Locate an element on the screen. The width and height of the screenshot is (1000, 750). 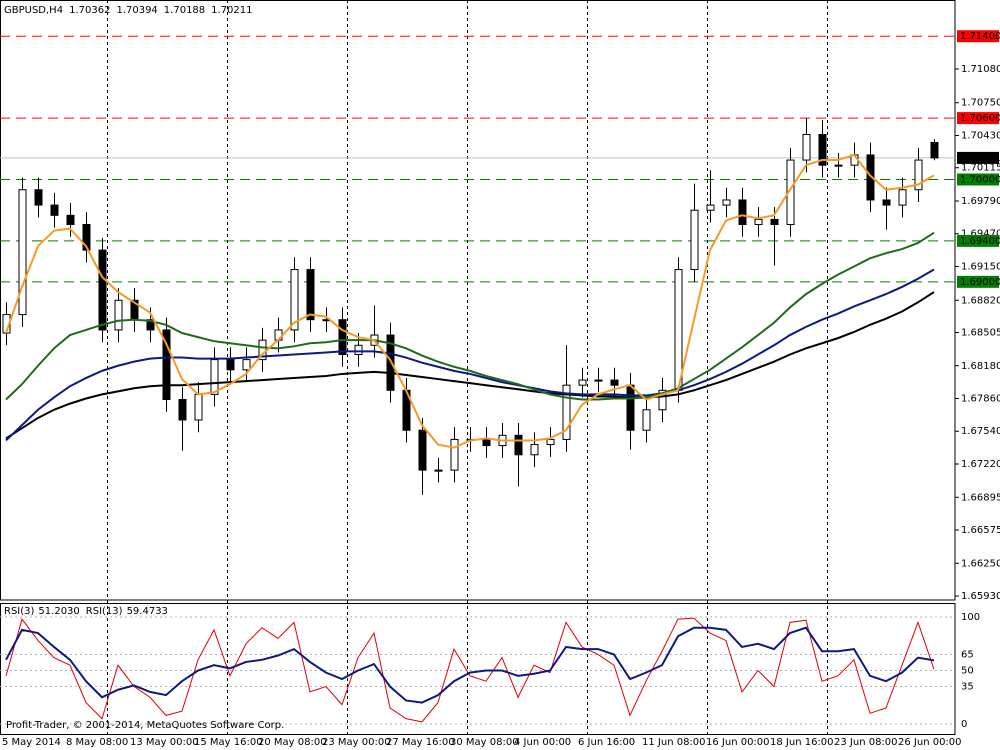
level-label: 1.69000 is located at coordinates (980, 282).